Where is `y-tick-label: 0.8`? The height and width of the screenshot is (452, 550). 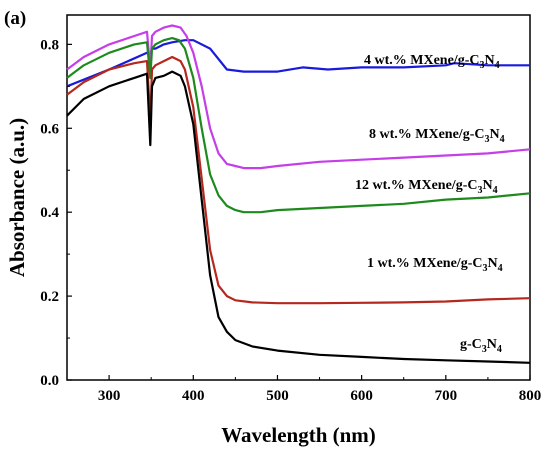
y-tick-label: 0.8 is located at coordinates (49, 45).